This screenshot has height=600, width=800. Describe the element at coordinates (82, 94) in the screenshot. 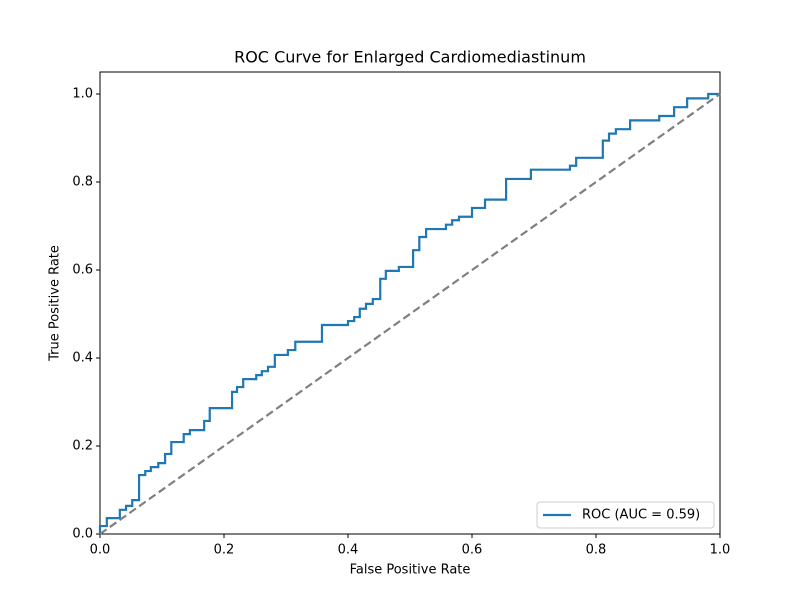

I see `y-tick-label: 1.0` at that location.